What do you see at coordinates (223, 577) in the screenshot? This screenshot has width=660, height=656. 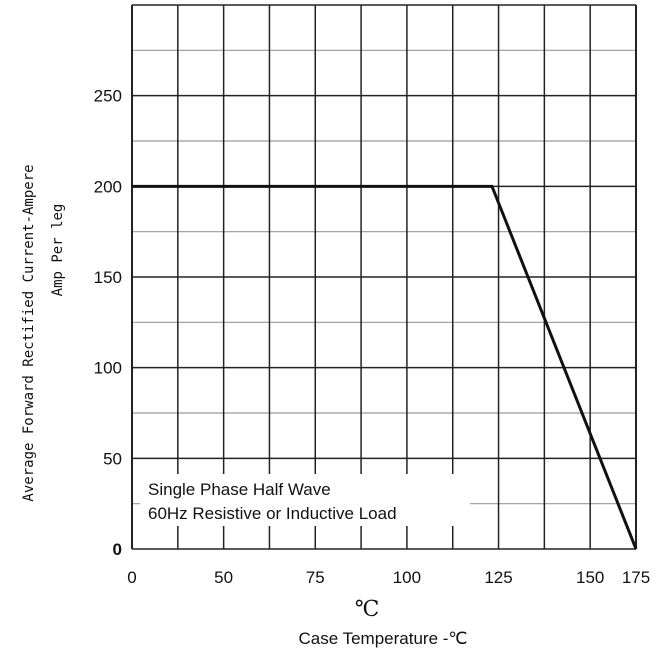 I see `x-tick-label: 50` at bounding box center [223, 577].